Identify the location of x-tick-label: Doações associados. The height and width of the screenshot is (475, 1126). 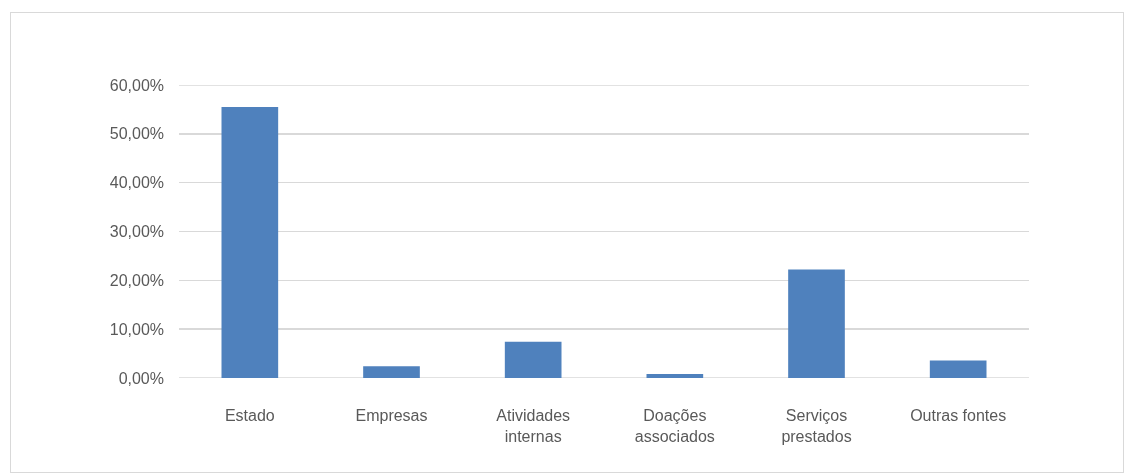
(674, 426).